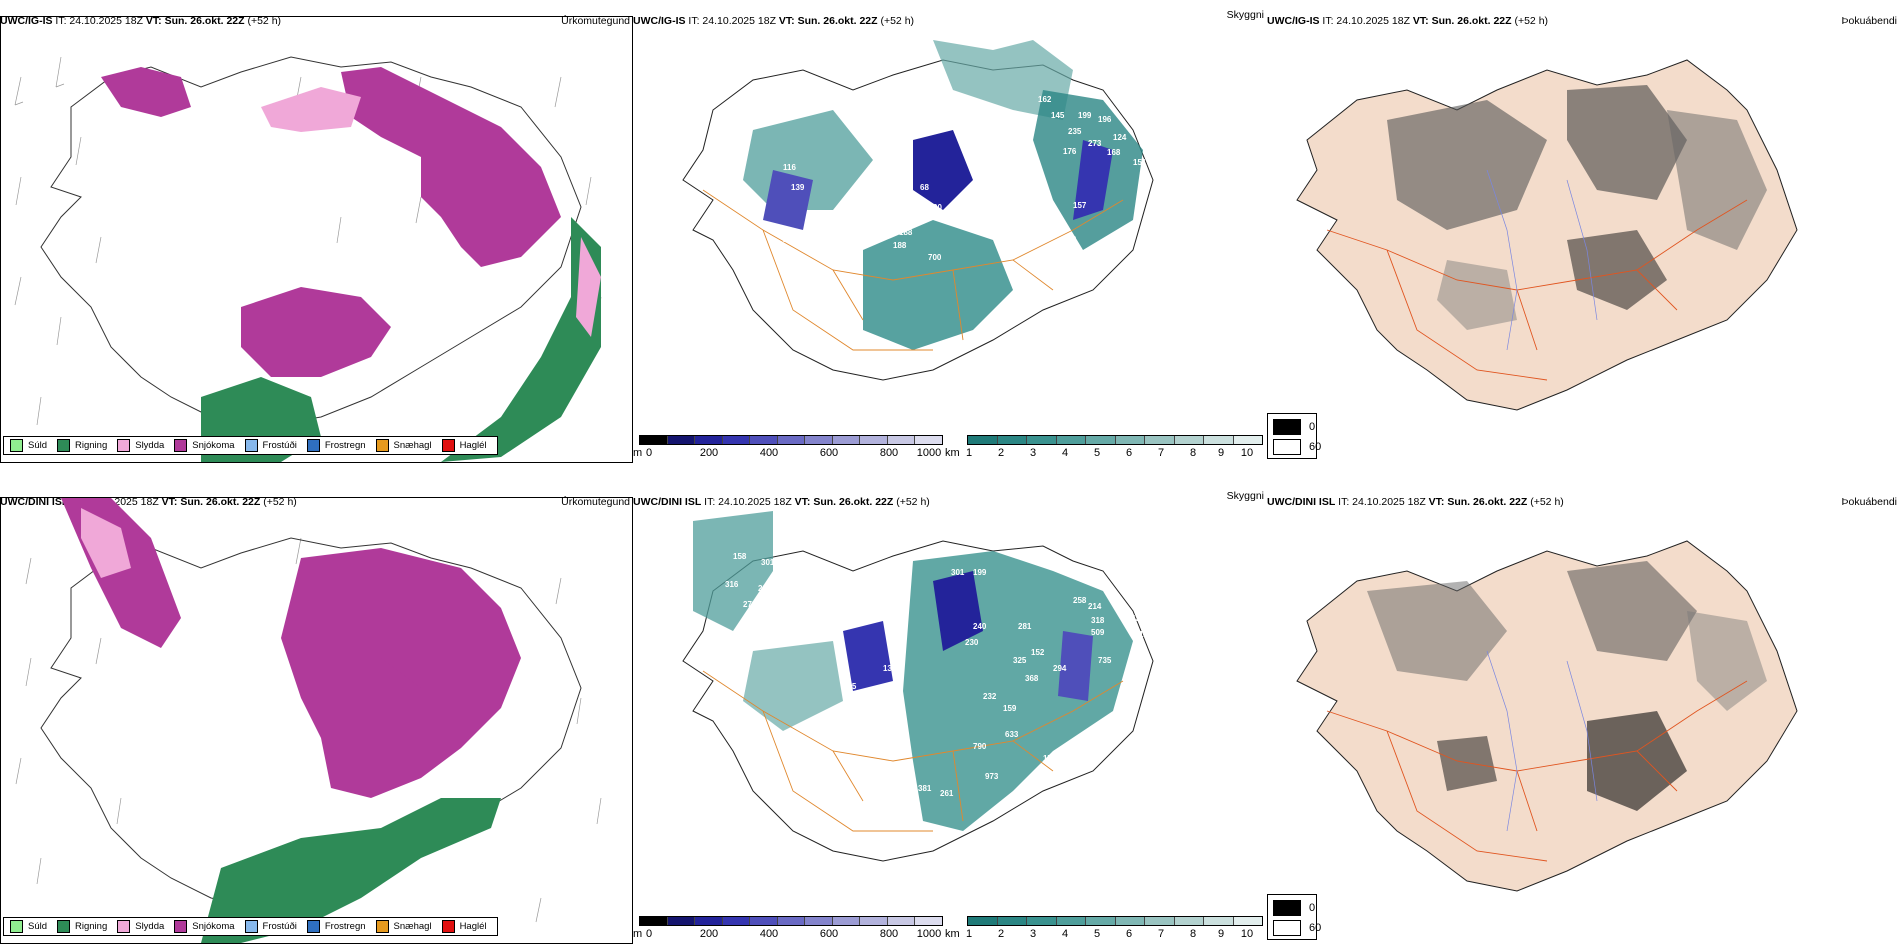  Describe the element at coordinates (1003, 80) in the screenshot. I see `visibility-field` at that location.